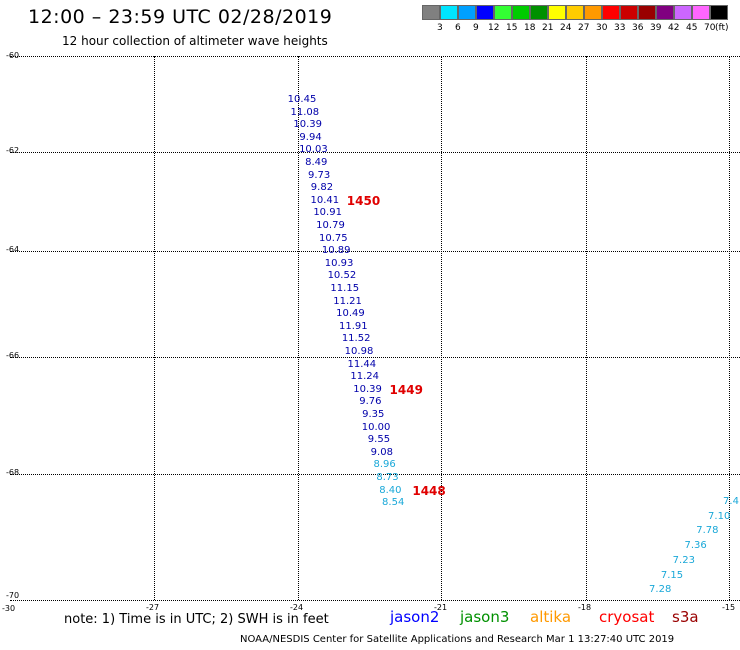  Describe the element at coordinates (548, 28) in the screenshot. I see `color-scale-label: 21` at that location.